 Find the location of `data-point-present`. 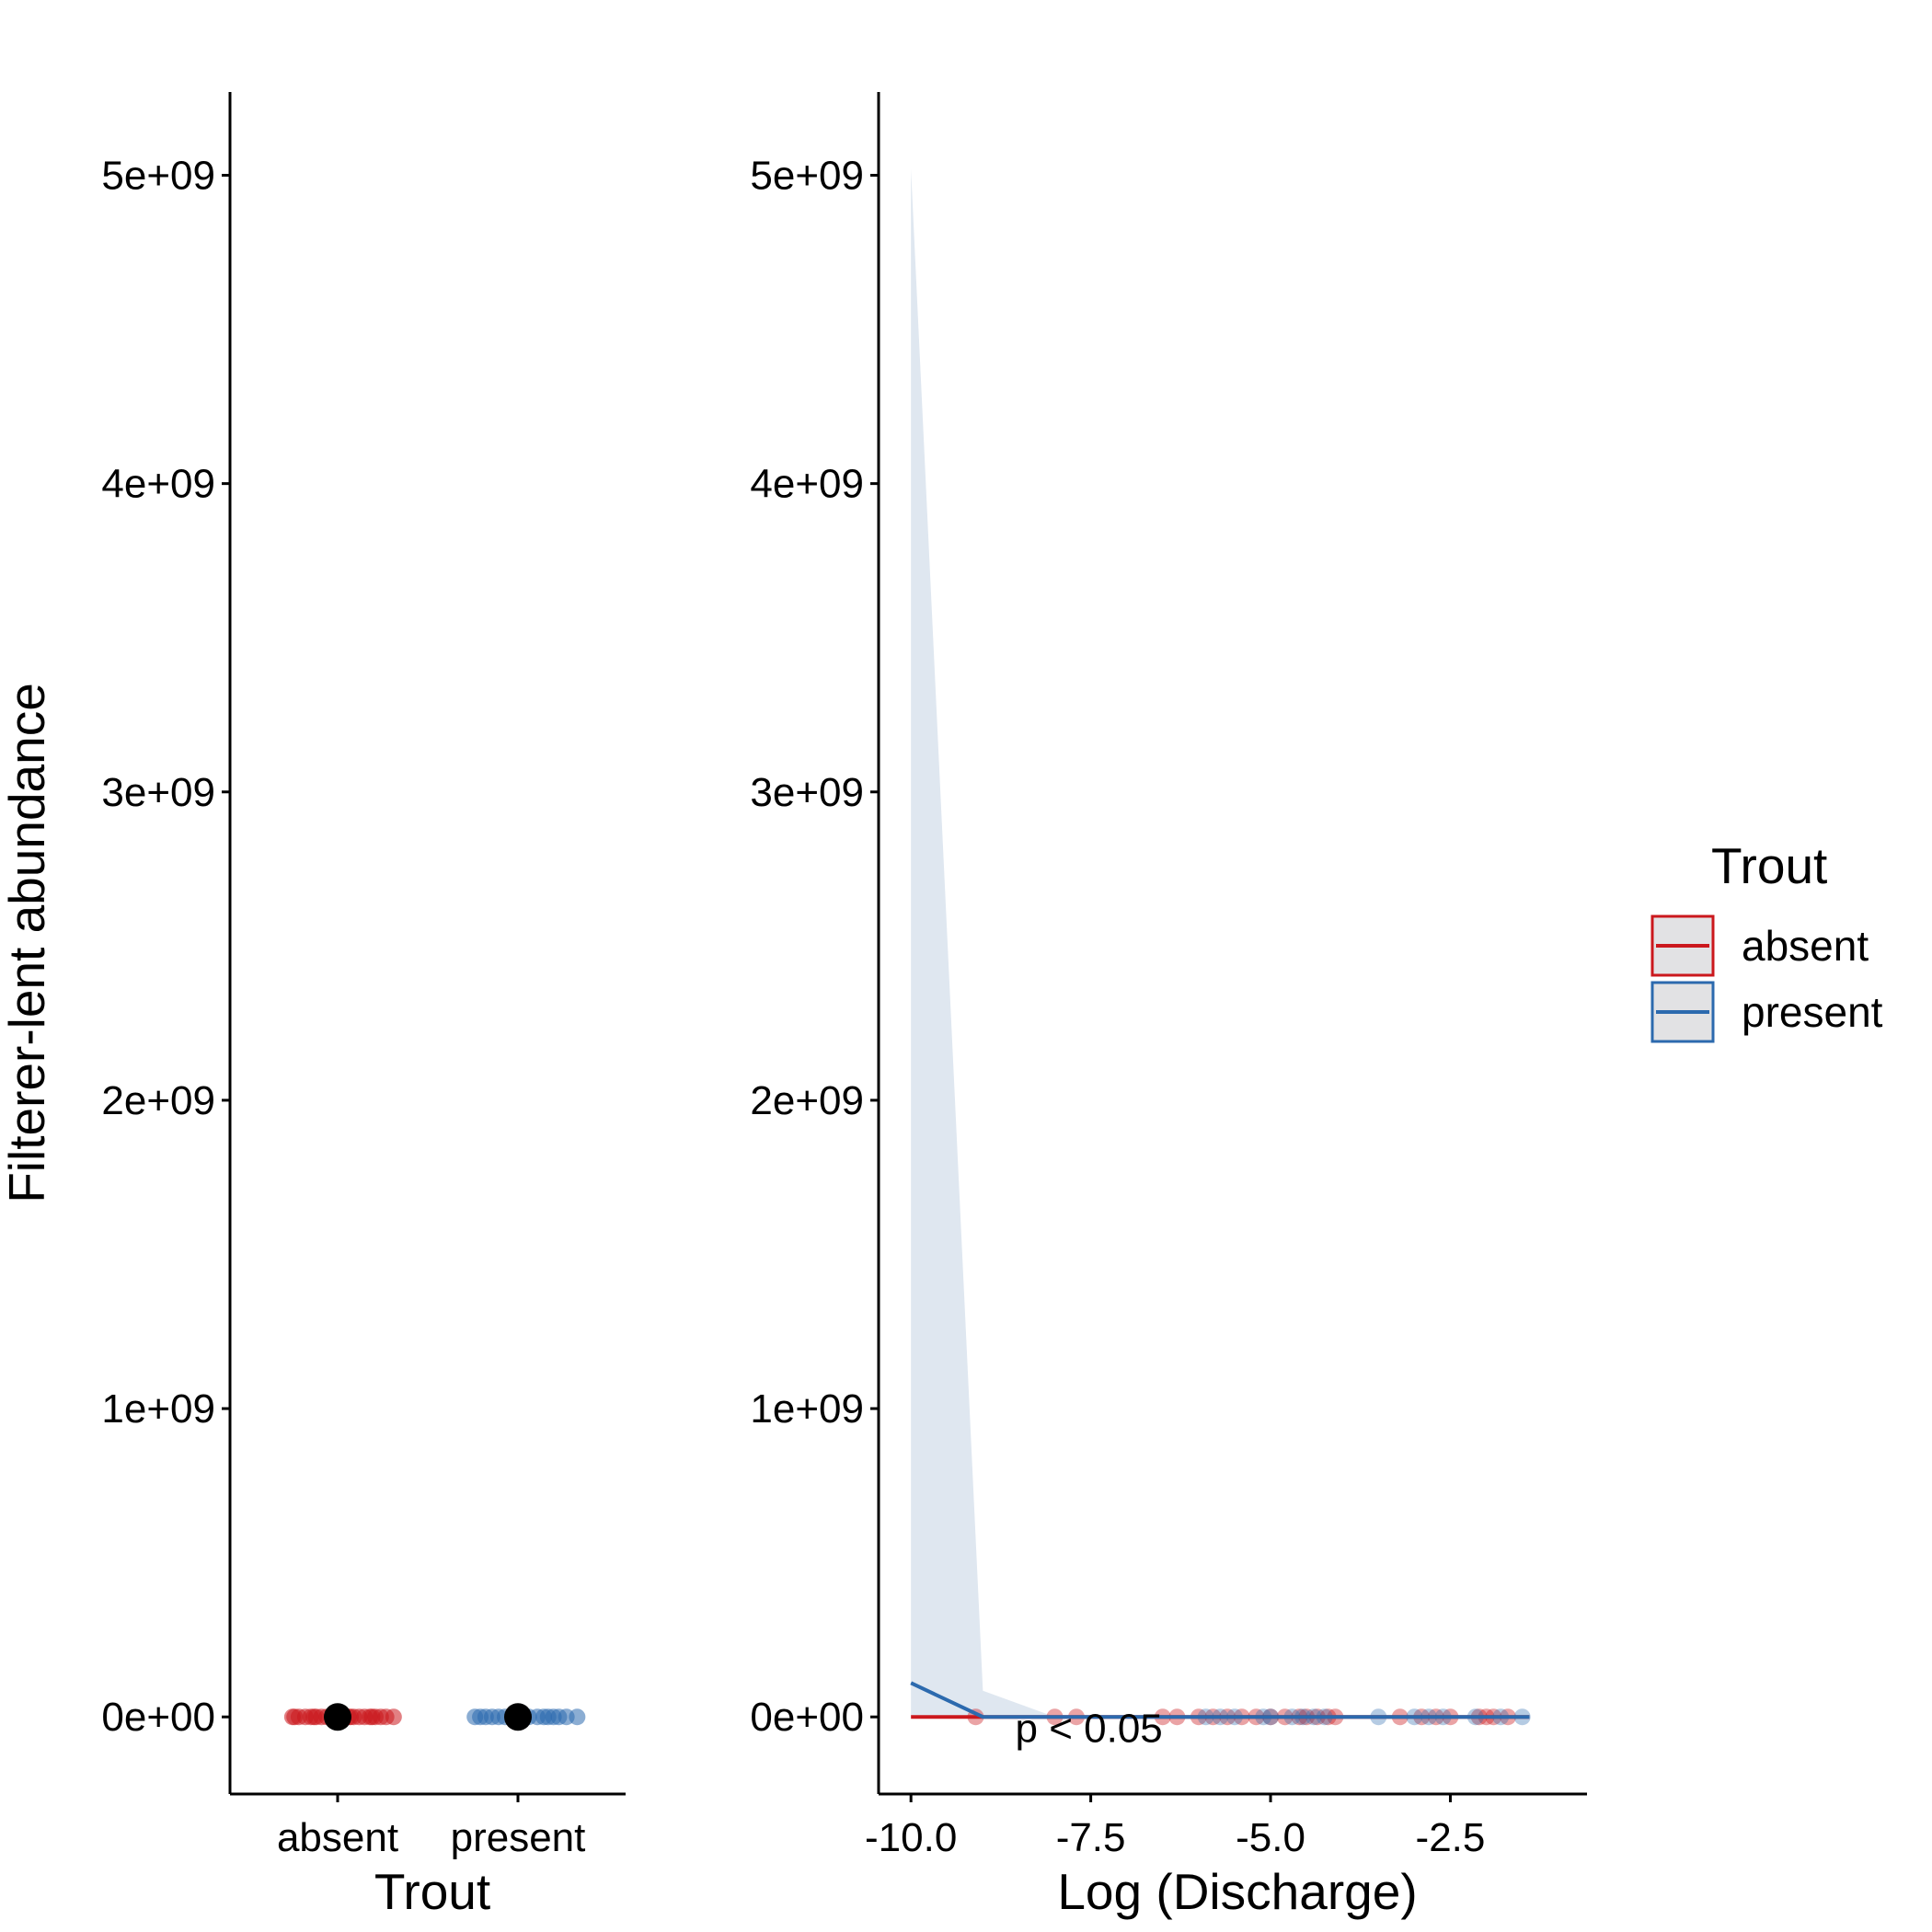

data-point-present is located at coordinates (577, 1717).